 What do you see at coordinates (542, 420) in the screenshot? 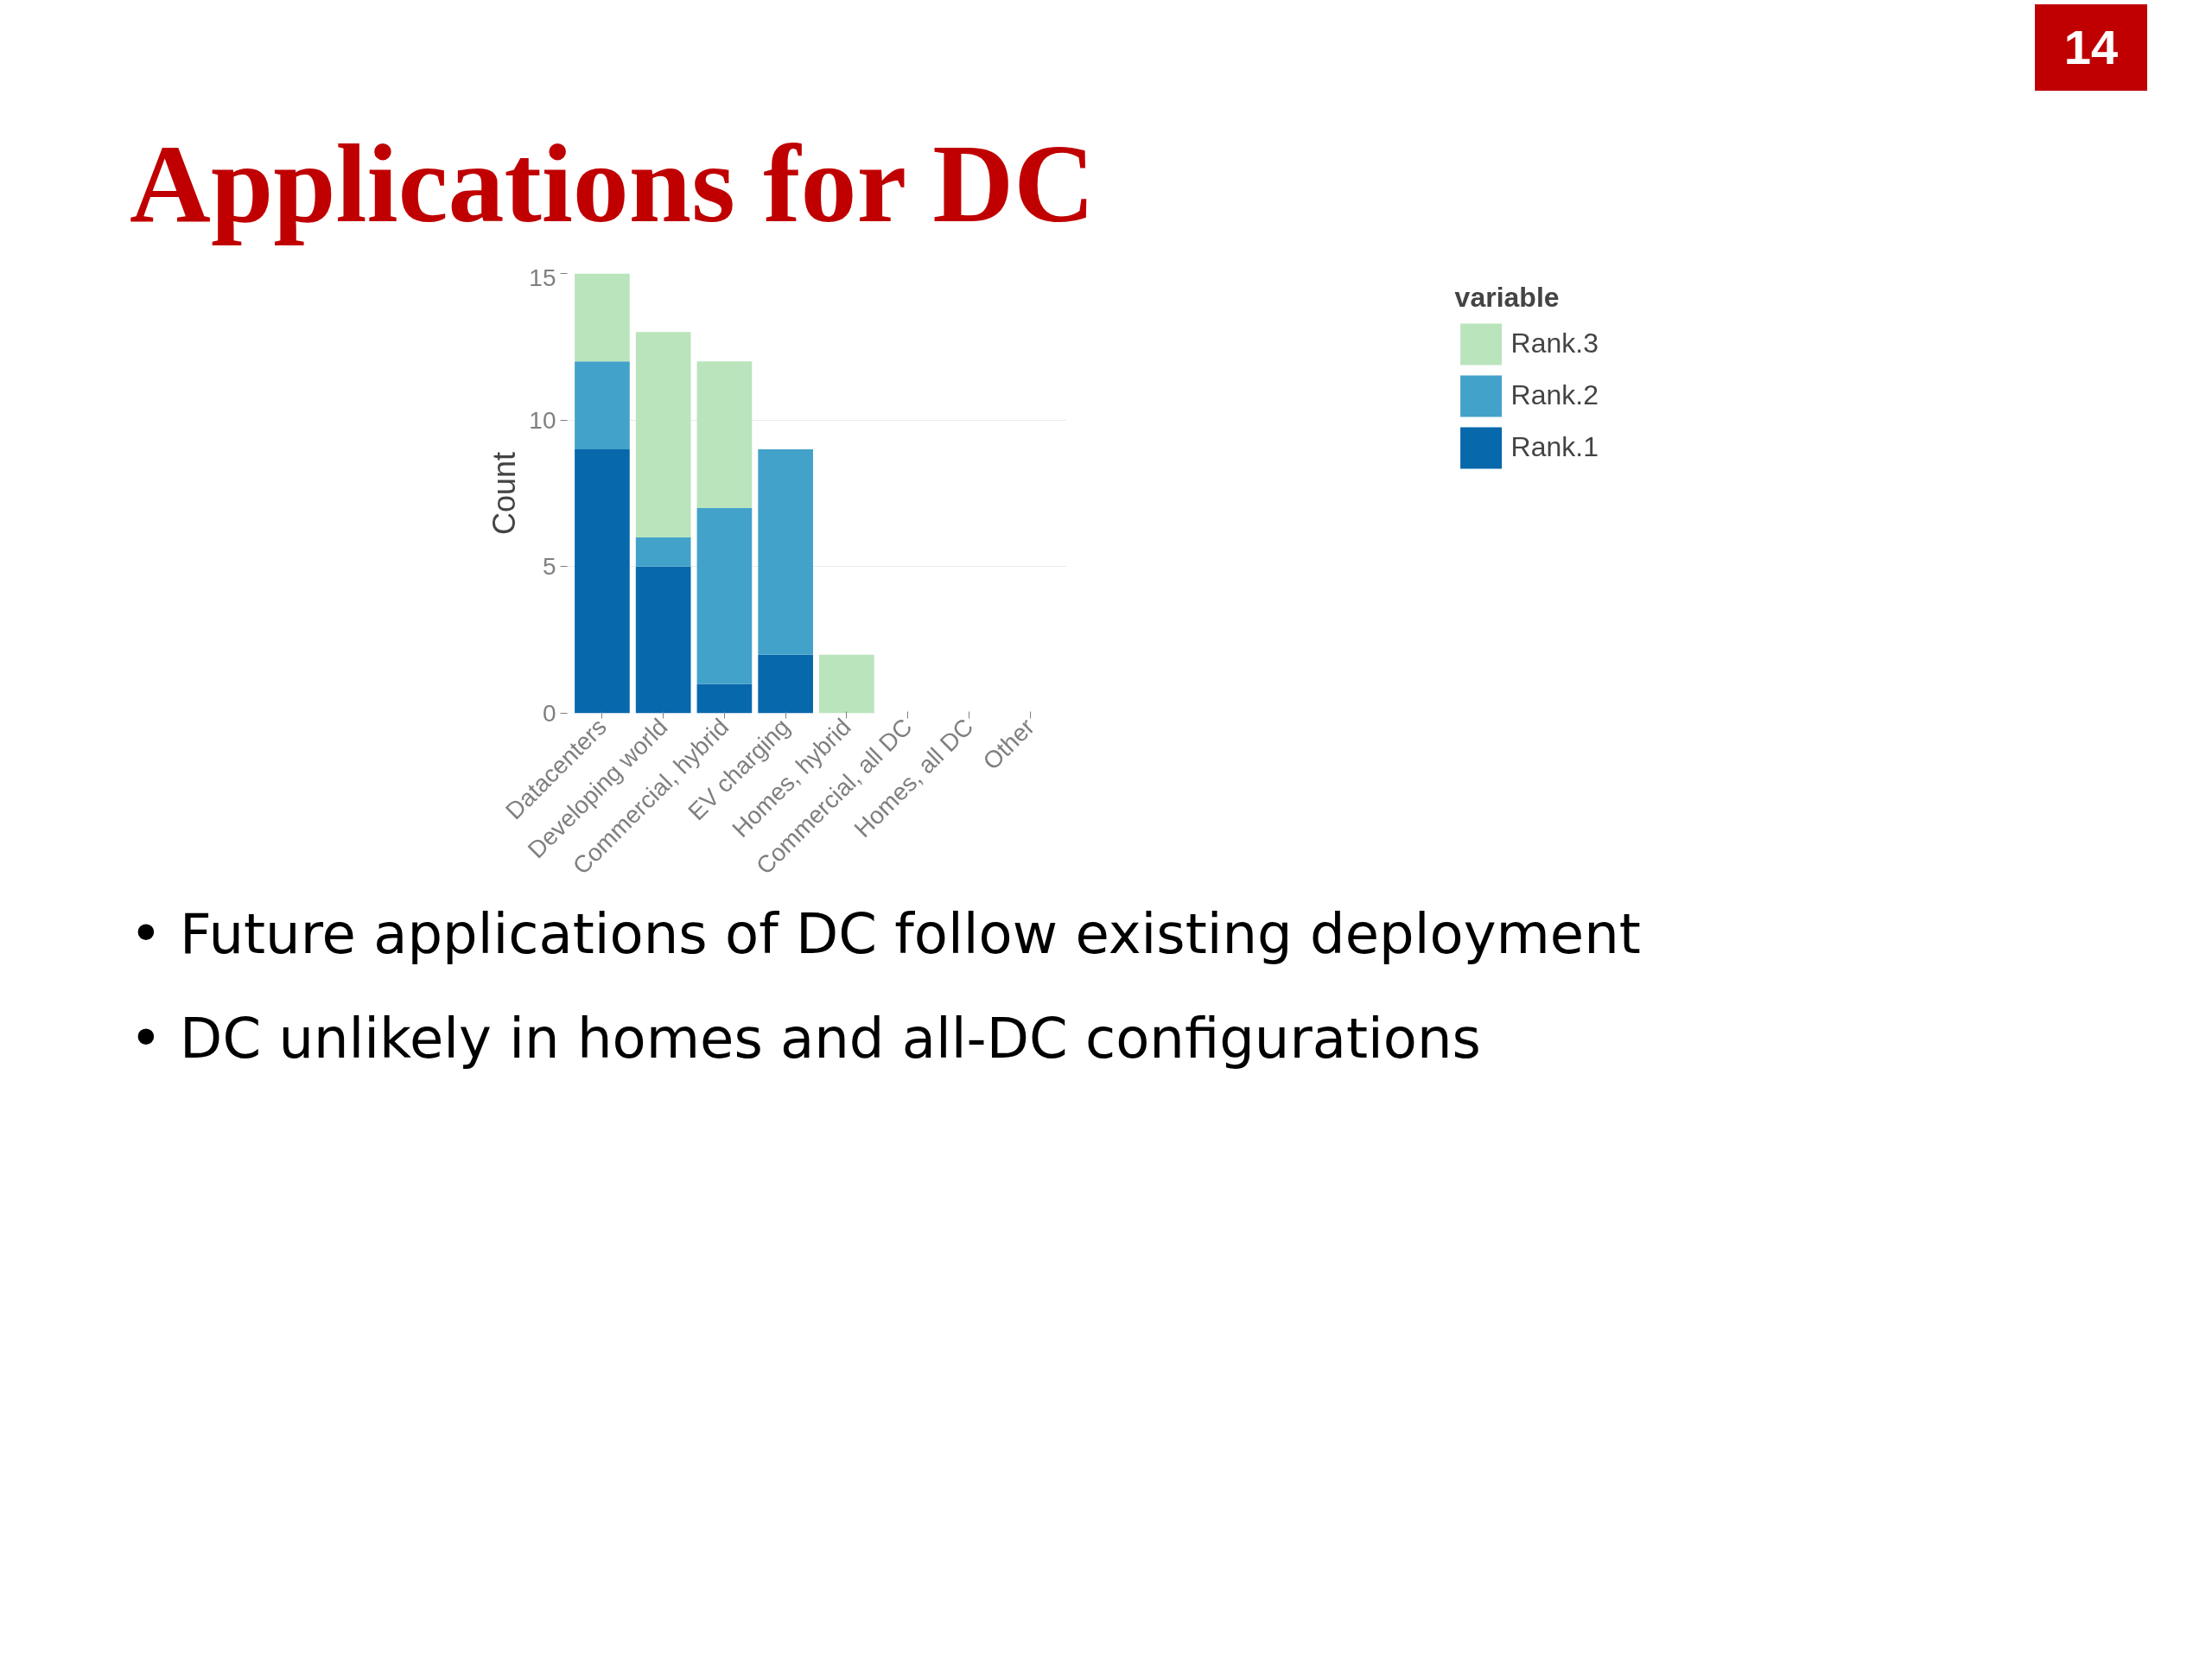
I see `y-tick-label: 10` at bounding box center [542, 420].